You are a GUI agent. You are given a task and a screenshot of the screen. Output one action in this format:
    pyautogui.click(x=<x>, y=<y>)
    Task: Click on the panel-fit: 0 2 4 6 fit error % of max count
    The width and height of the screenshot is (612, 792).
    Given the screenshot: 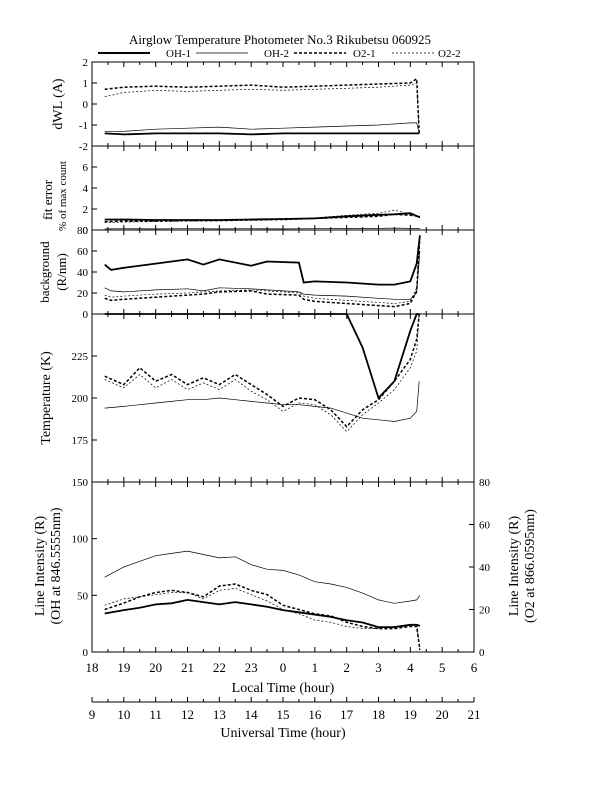 What is the action you would take?
    pyautogui.click(x=257, y=191)
    